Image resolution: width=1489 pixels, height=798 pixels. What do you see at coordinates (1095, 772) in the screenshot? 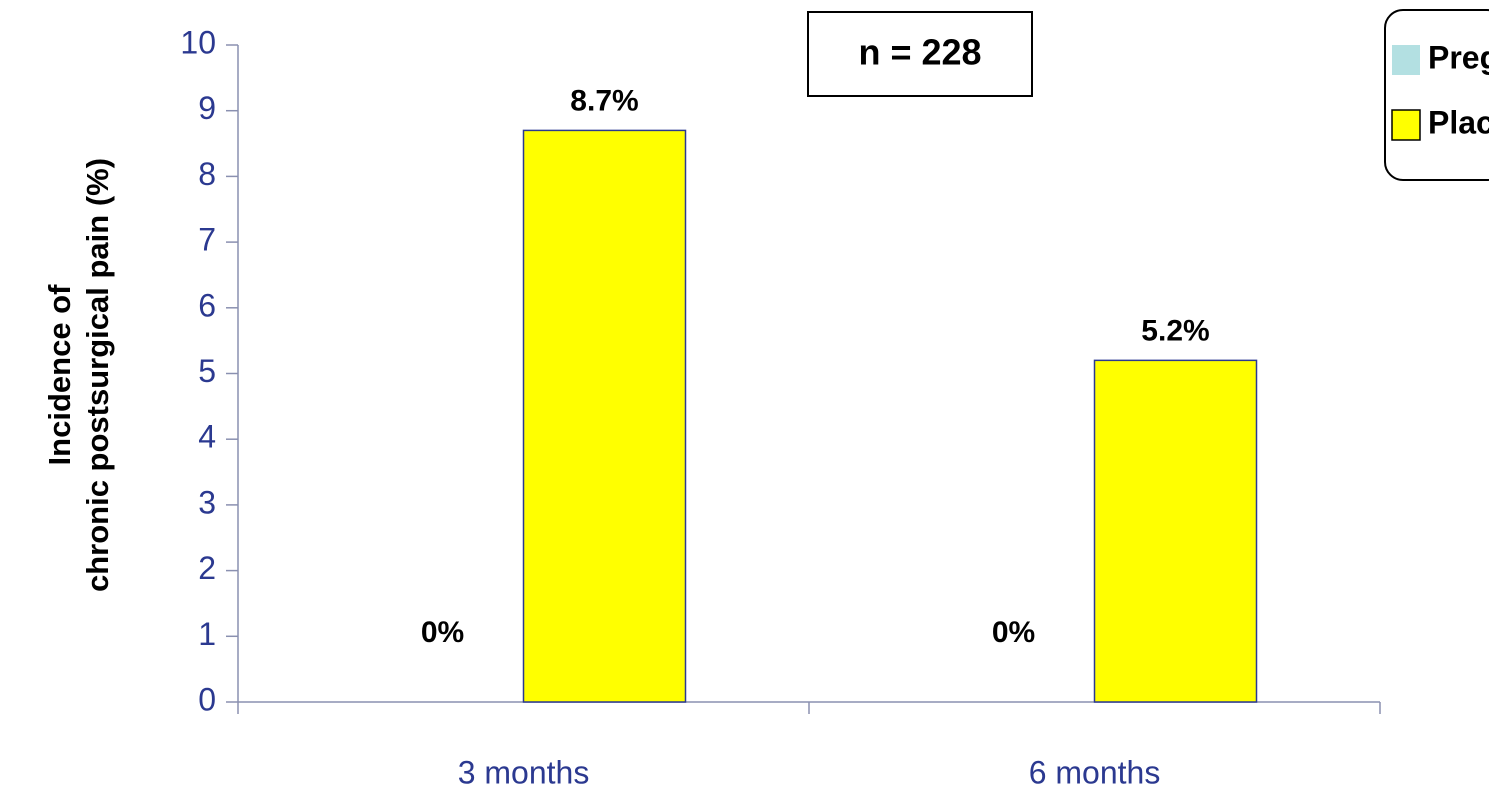
I see `x-tick-label: 6 months` at bounding box center [1095, 772].